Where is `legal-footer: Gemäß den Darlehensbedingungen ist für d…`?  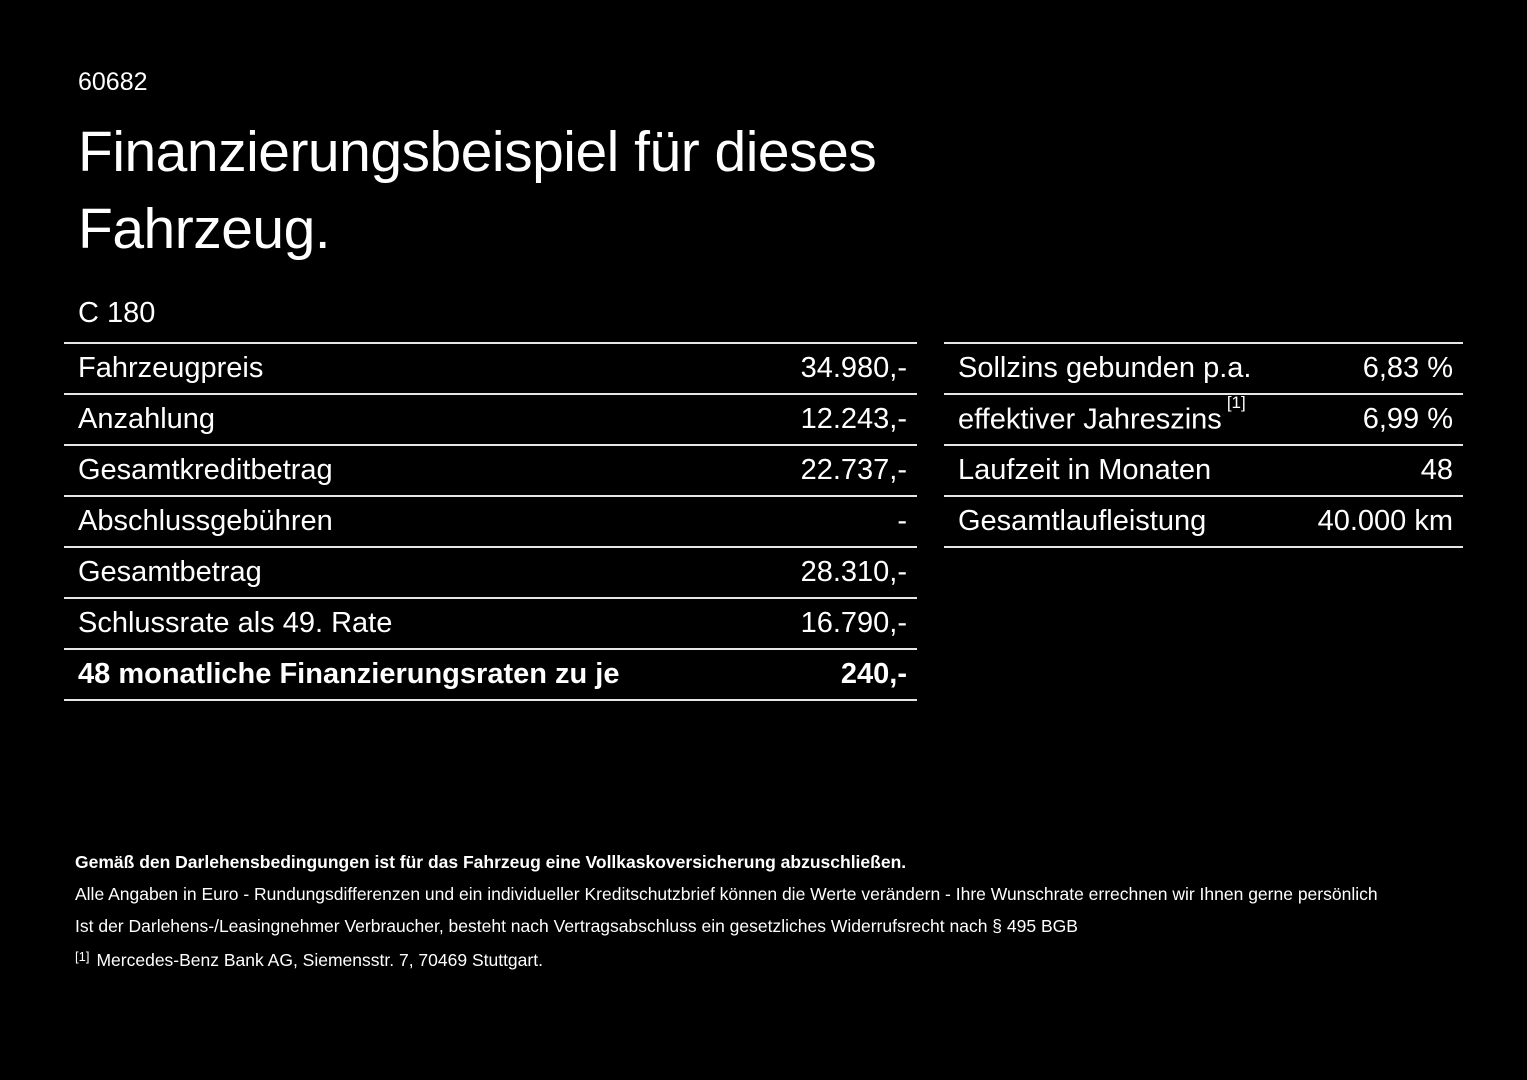 legal-footer: Gemäß den Darlehensbedingungen ist für d… is located at coordinates (770, 912).